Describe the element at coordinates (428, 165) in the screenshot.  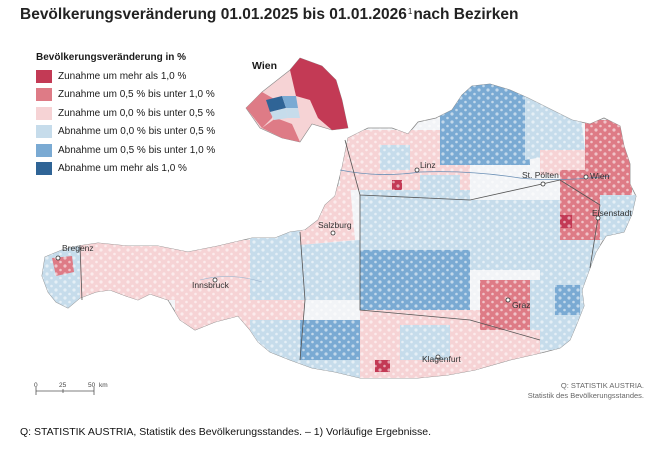
I see `city-label-linz: Linz` at that location.